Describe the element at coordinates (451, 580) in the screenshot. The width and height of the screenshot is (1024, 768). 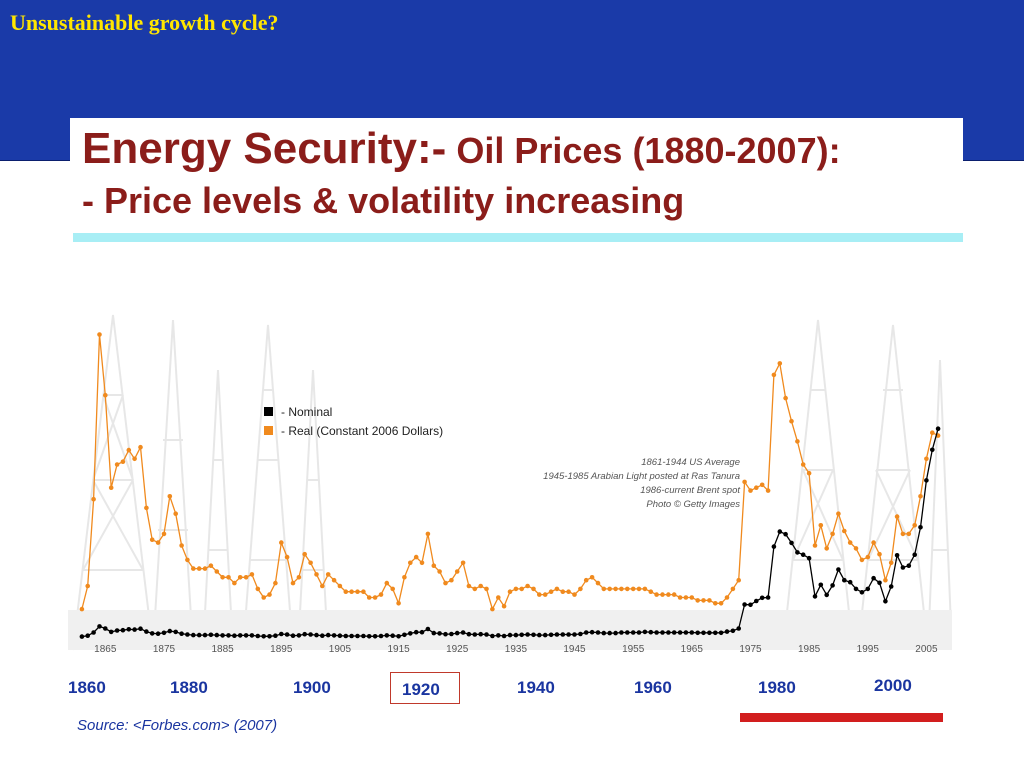
I see `data-point-real-1924` at that location.